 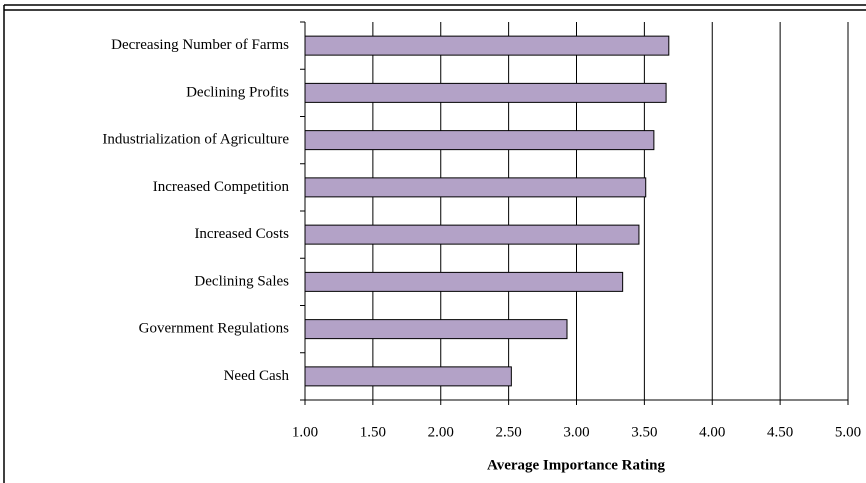 What do you see at coordinates (195, 140) in the screenshot?
I see `y-tick-label: Industrialization of Agriculture` at bounding box center [195, 140].